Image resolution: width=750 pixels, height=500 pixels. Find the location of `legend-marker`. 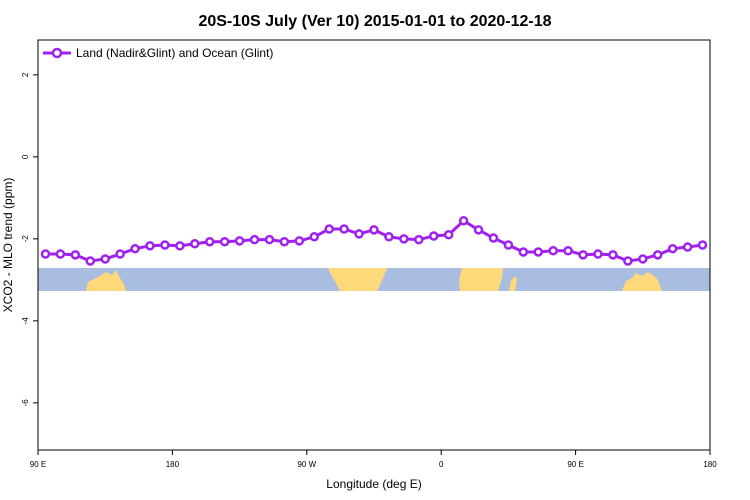

legend-marker is located at coordinates (57, 53).